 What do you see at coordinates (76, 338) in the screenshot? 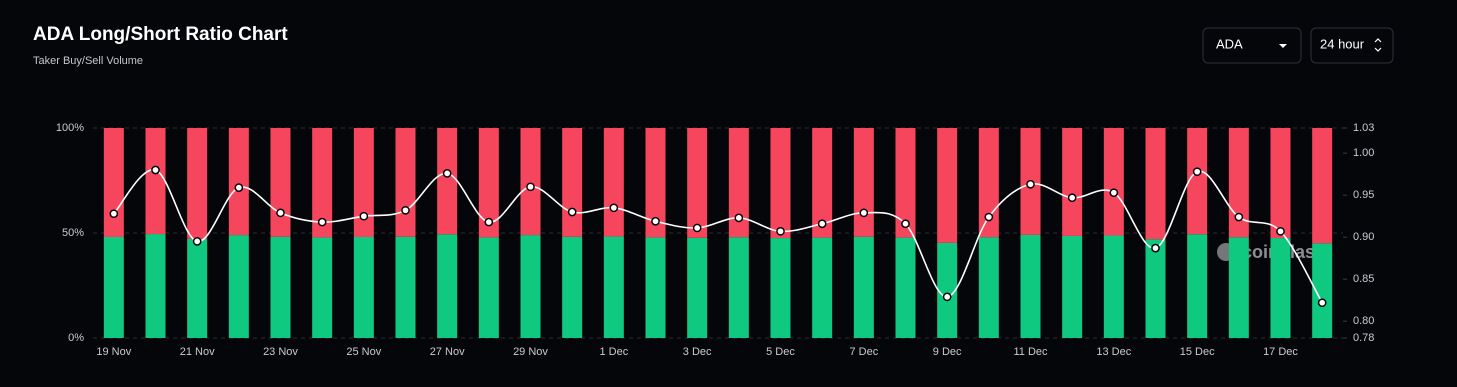
I see `y-tick-label: 0%` at bounding box center [76, 338].